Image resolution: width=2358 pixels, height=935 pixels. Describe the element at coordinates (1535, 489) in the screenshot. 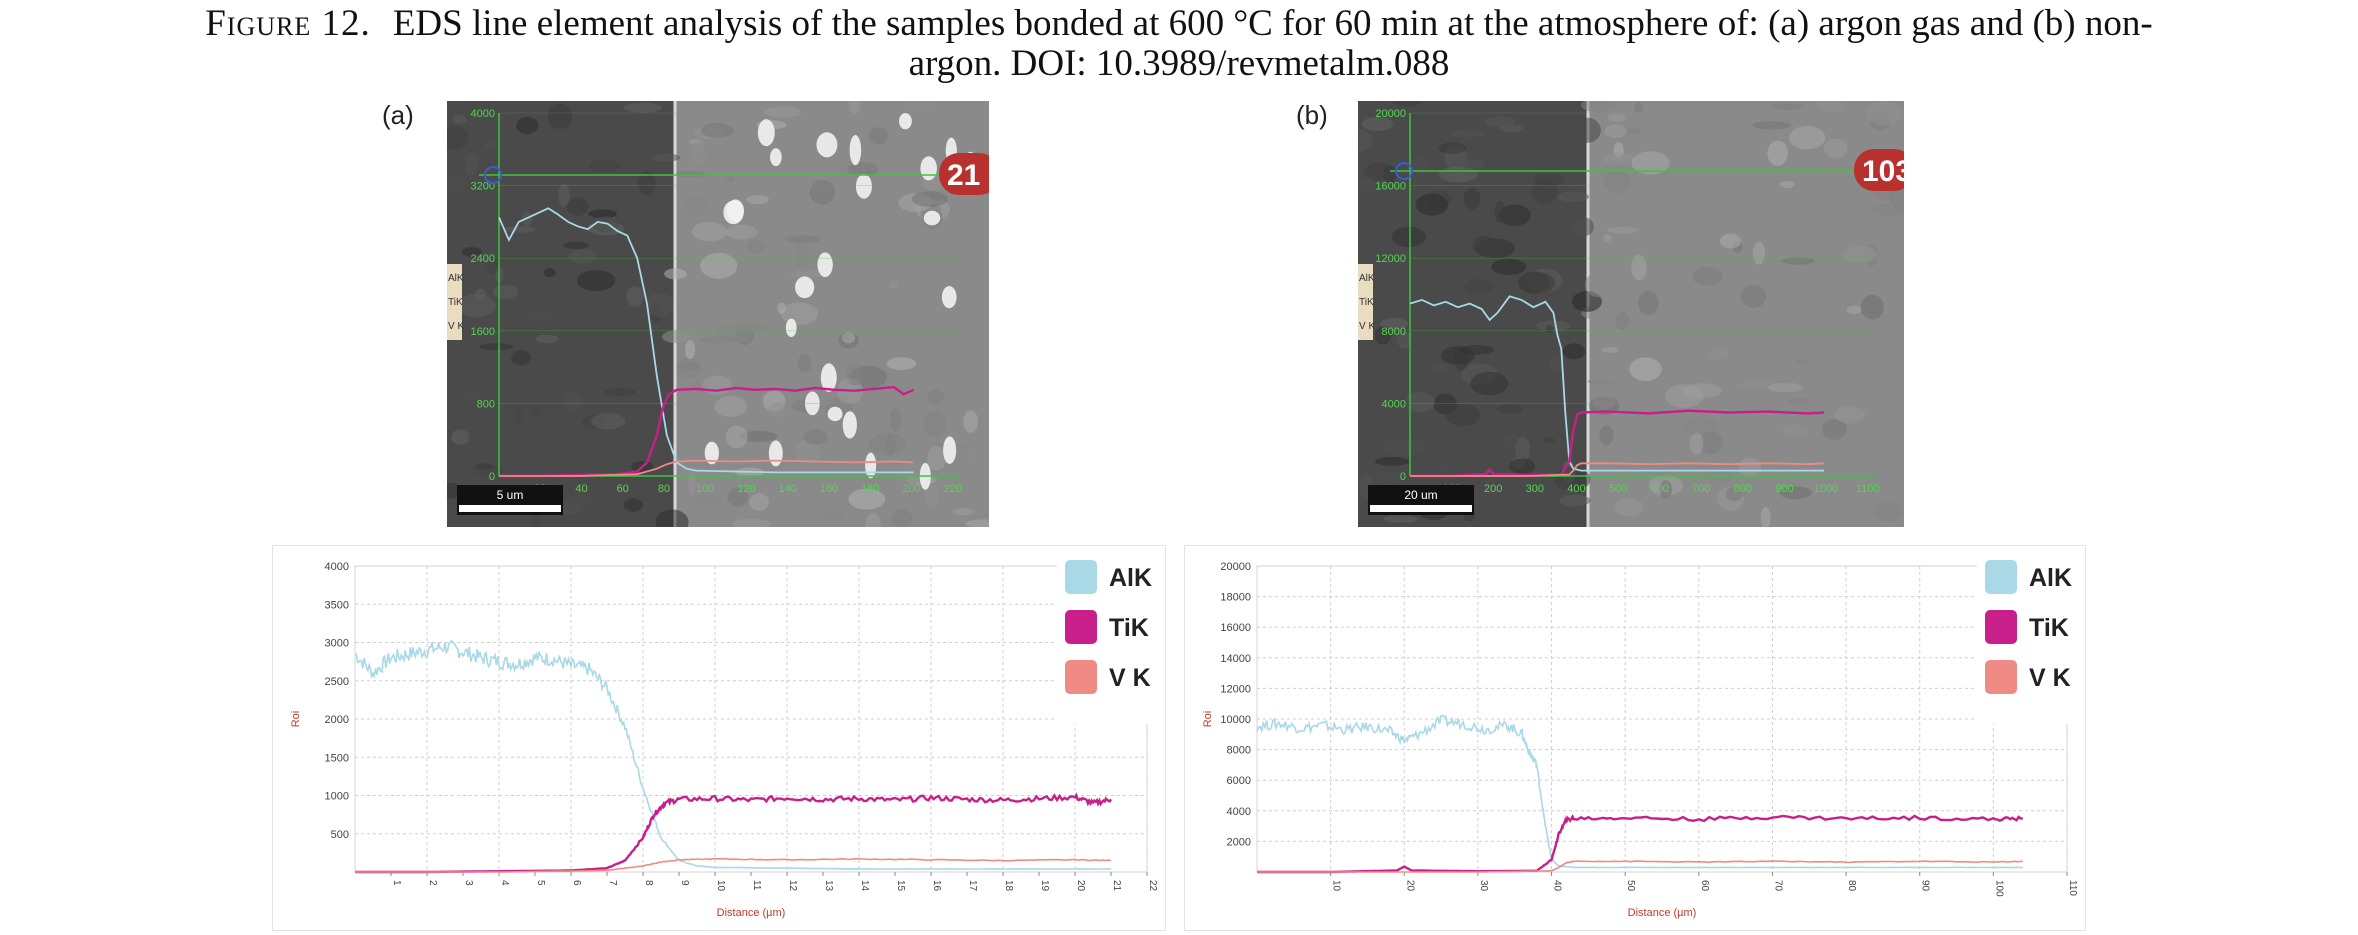

I see `sem-x-tick-label: 300` at that location.